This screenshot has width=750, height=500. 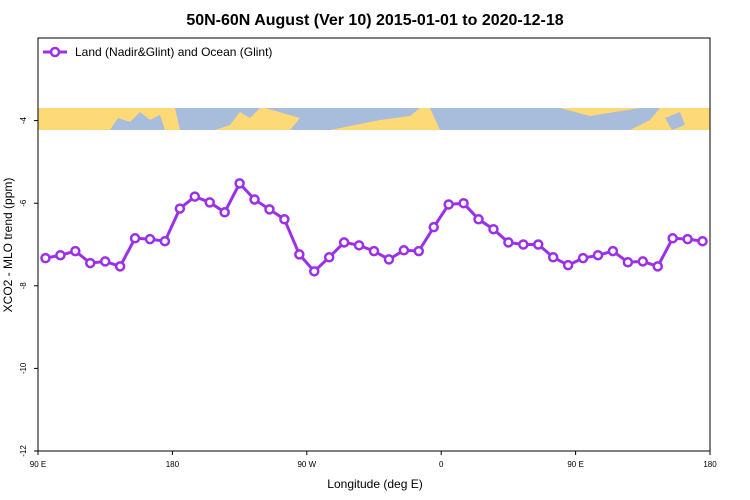 I want to click on y-tick-label: -4, so click(x=23, y=120).